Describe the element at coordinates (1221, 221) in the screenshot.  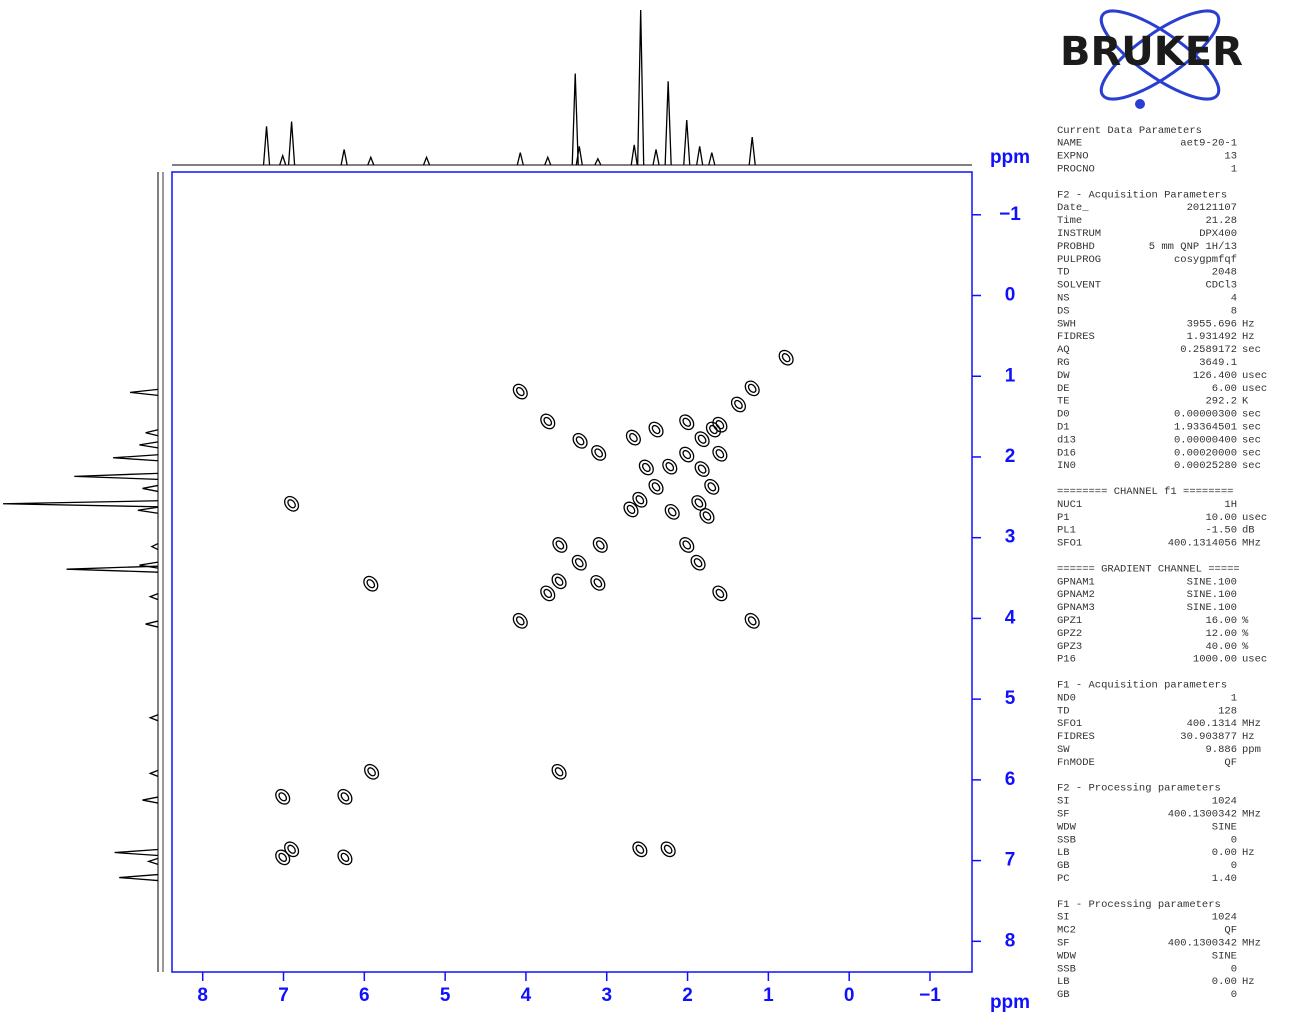
I see `param-value: 21.28` at that location.